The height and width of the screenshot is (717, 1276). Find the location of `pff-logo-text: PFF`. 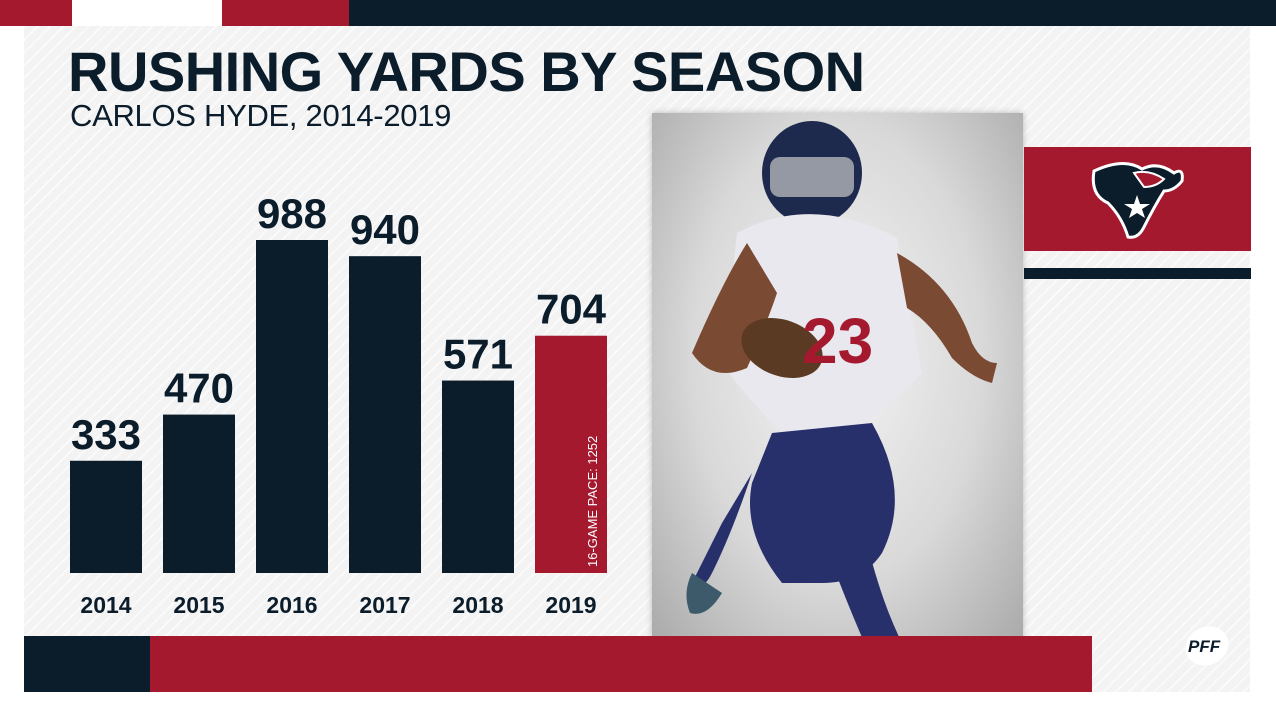

pff-logo-text: PFF is located at coordinates (1204, 646).